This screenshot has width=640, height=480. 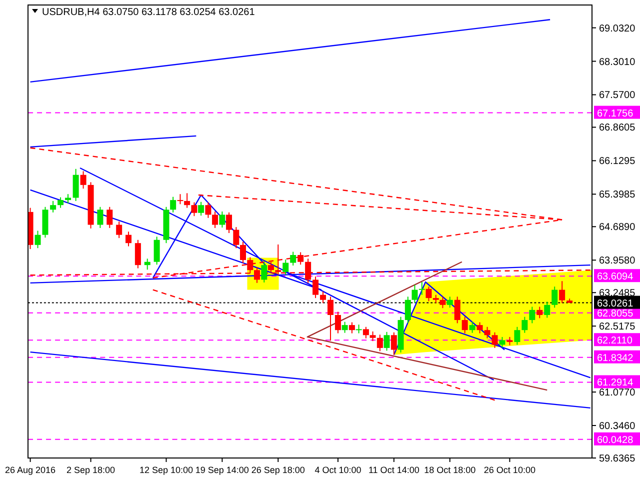 What do you see at coordinates (394, 470) in the screenshot?
I see `x-tick-label: 11 Oct 14:00` at bounding box center [394, 470].